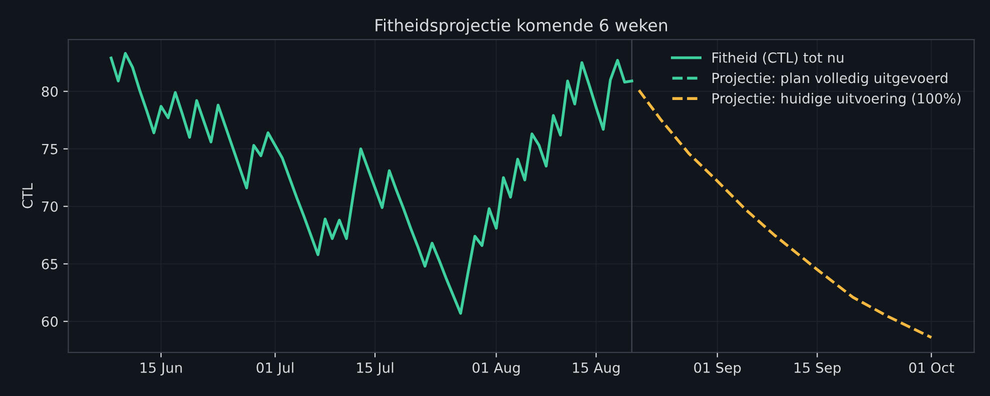  Describe the element at coordinates (50, 149) in the screenshot. I see `y-tick-label: 75` at that location.